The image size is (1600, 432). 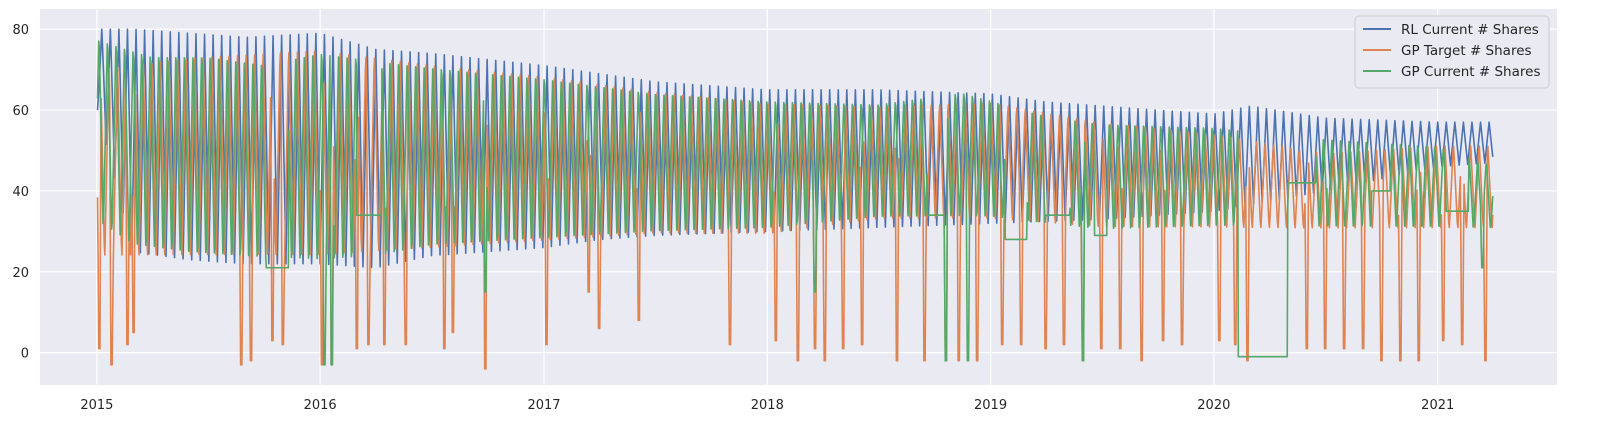 What do you see at coordinates (20, 111) in the screenshot?
I see `y-tick-label: 60` at bounding box center [20, 111].